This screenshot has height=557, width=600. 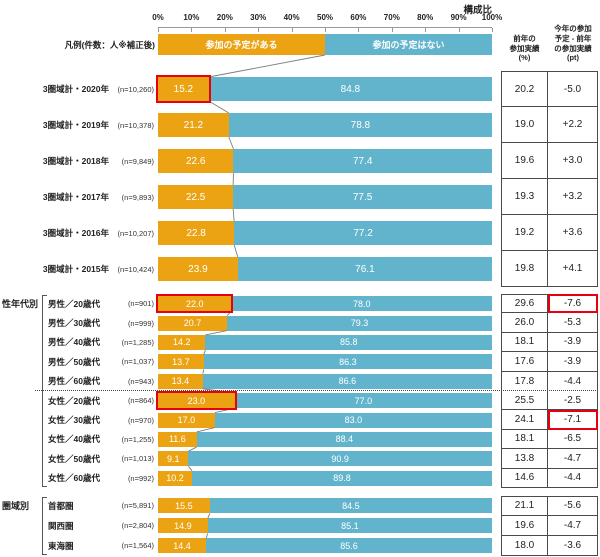 What do you see at coordinates (193, 323) in the screenshot?
I see `bar-segment-yes: 20.7` at bounding box center [193, 323].